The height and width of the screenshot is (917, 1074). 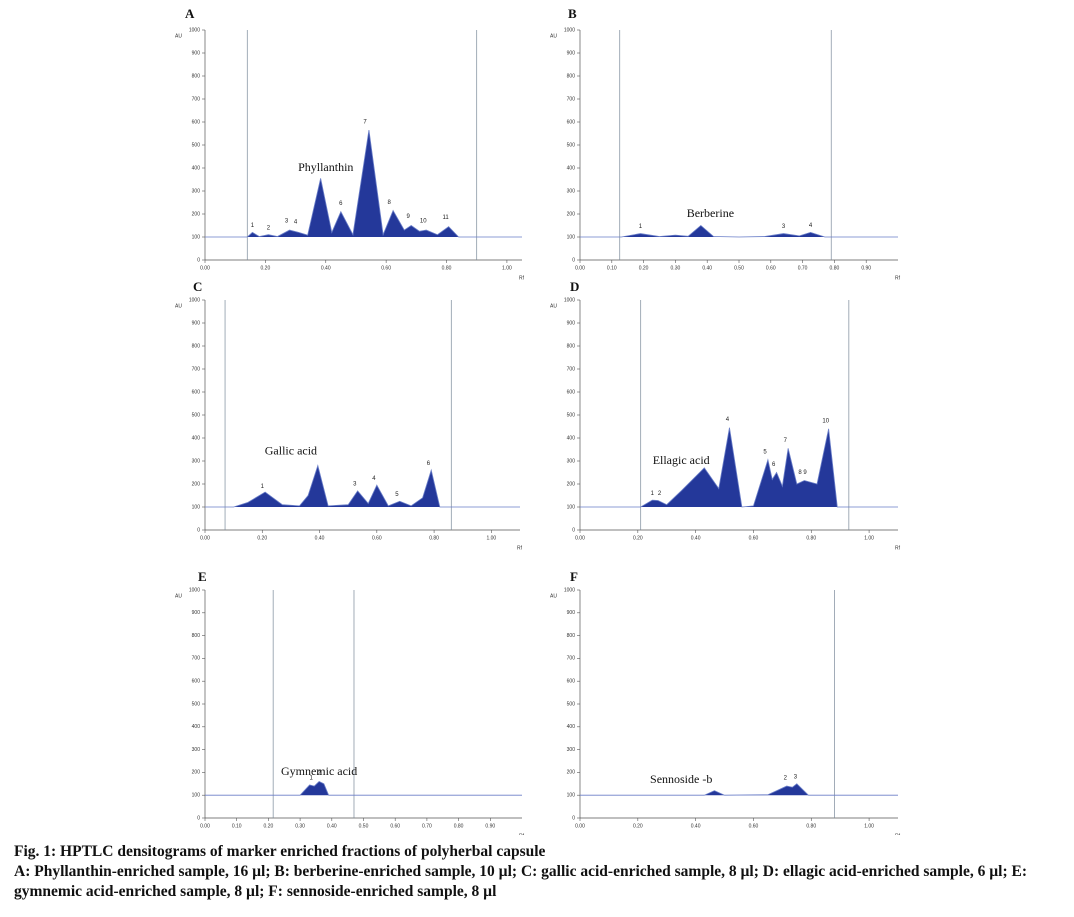 What do you see at coordinates (739, 268) in the screenshot?
I see `x-tick-label: 0.50` at bounding box center [739, 268].